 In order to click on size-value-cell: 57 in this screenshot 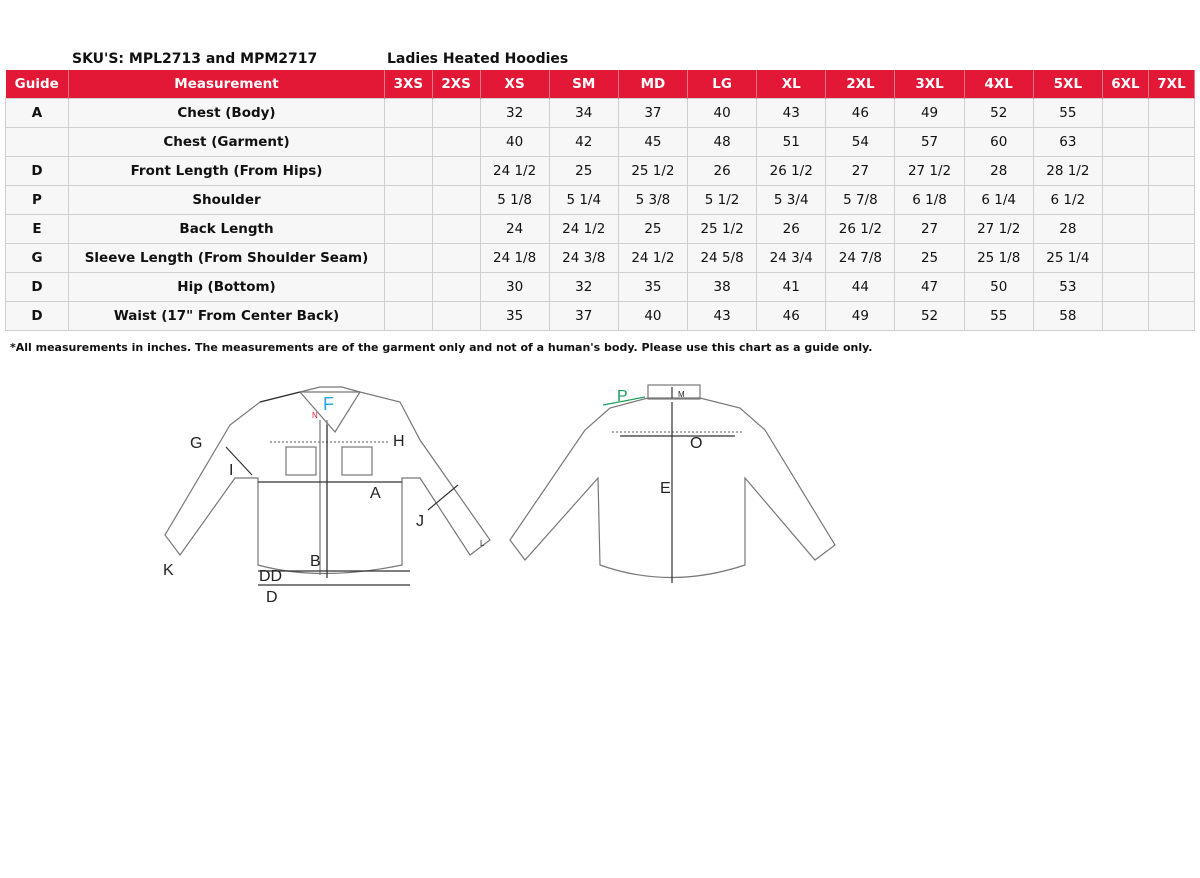, I will do `click(929, 142)`.